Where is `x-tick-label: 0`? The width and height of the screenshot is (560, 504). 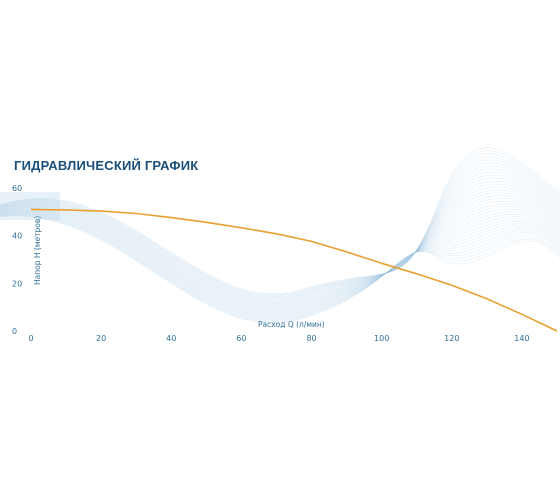
x-tick-label: 0 is located at coordinates (30, 338).